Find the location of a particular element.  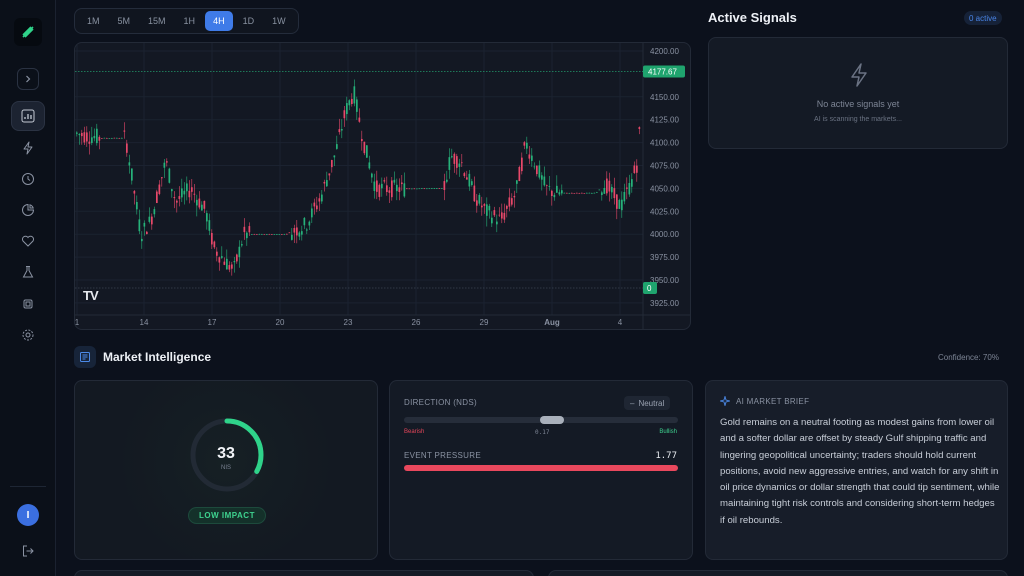

nav-chip-button is located at coordinates (28, 304).